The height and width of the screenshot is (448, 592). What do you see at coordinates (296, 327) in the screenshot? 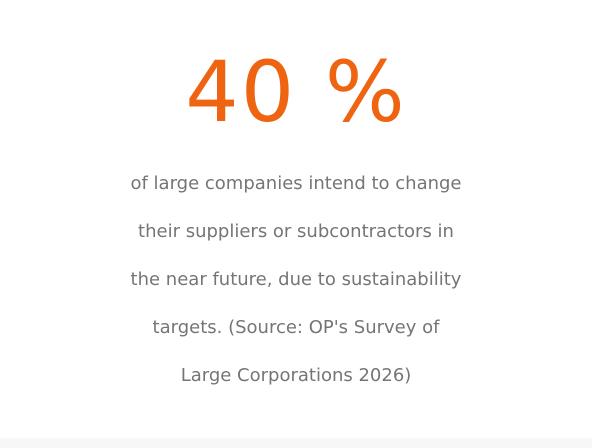
I see `description-line: targets. (Source: OP's Survey of` at bounding box center [296, 327].